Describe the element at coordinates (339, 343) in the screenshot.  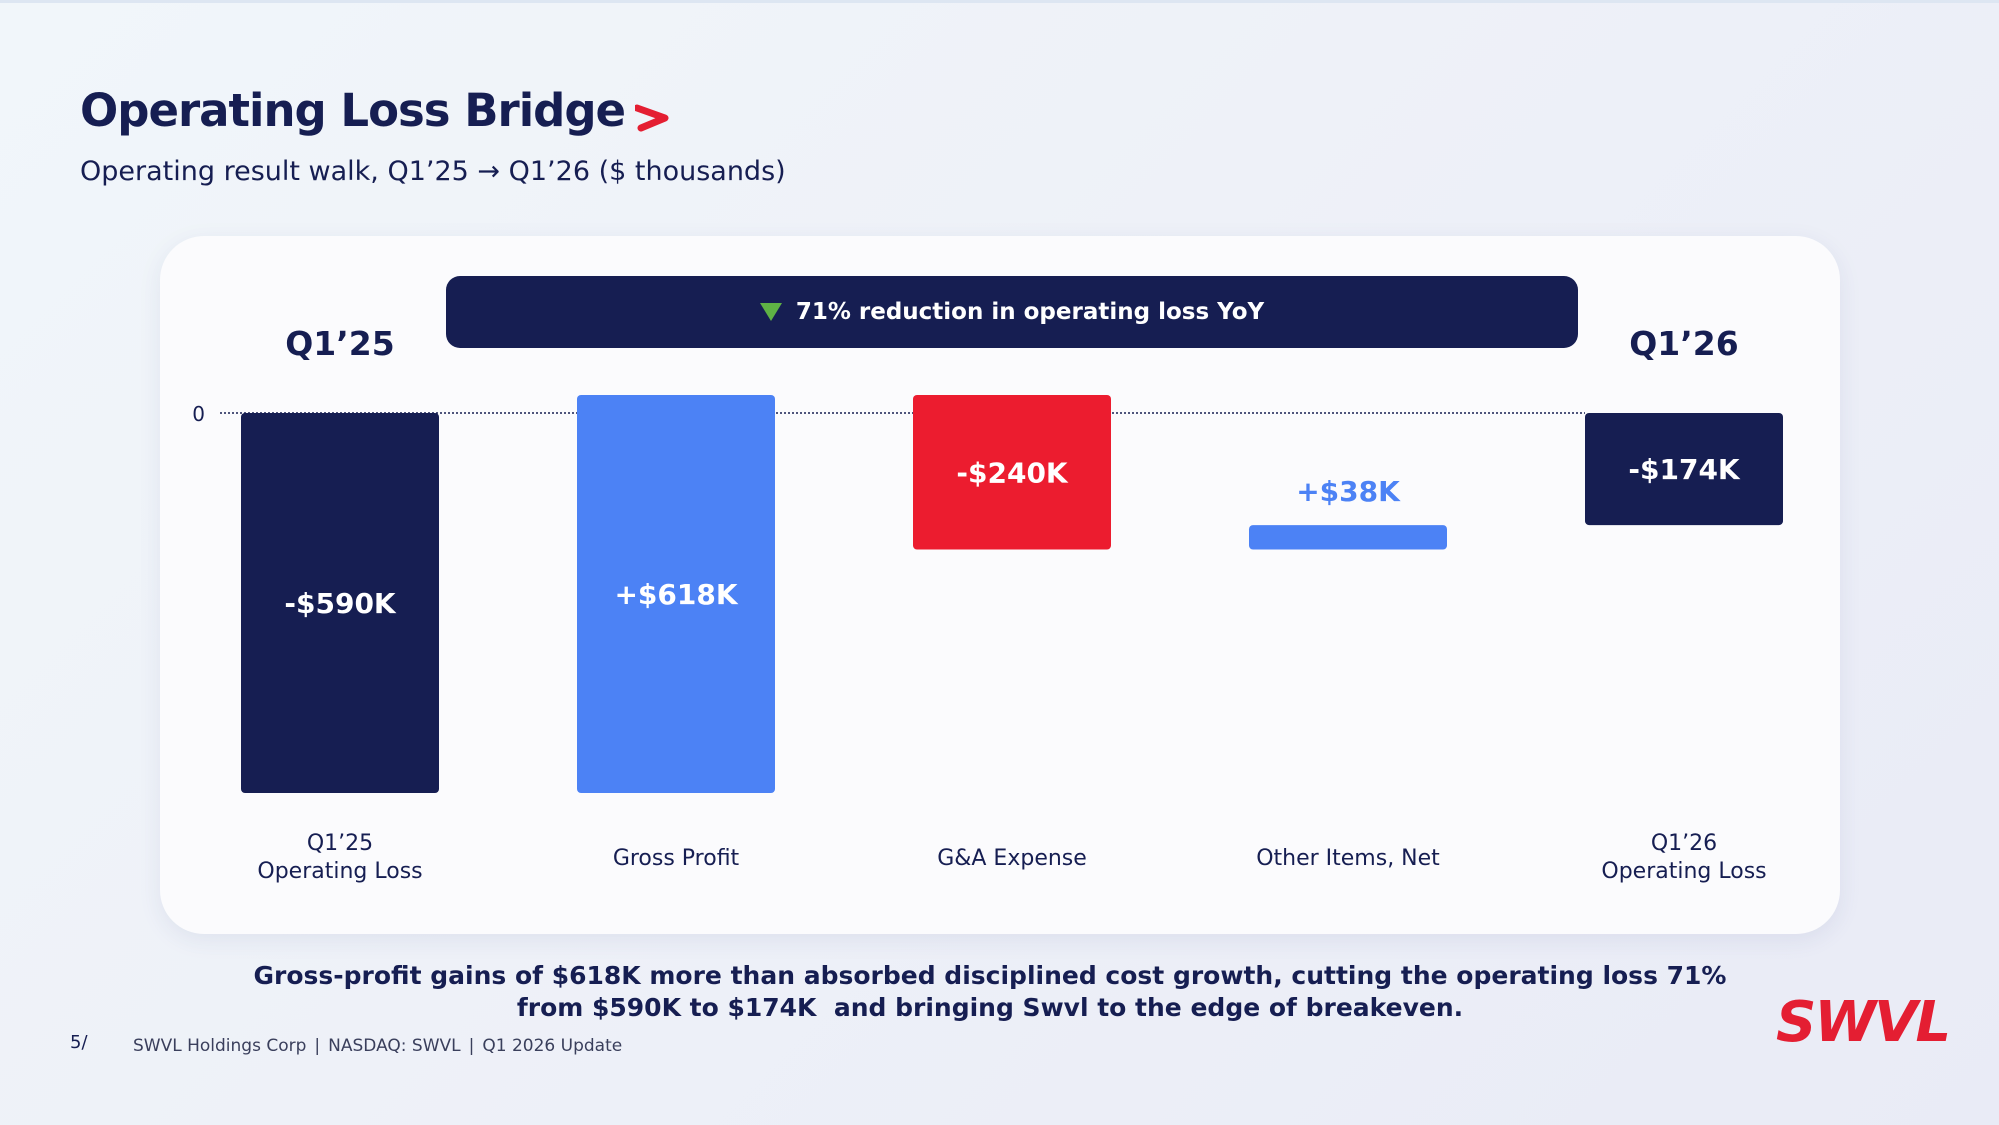
I see `start-period-label: Q1’25` at that location.